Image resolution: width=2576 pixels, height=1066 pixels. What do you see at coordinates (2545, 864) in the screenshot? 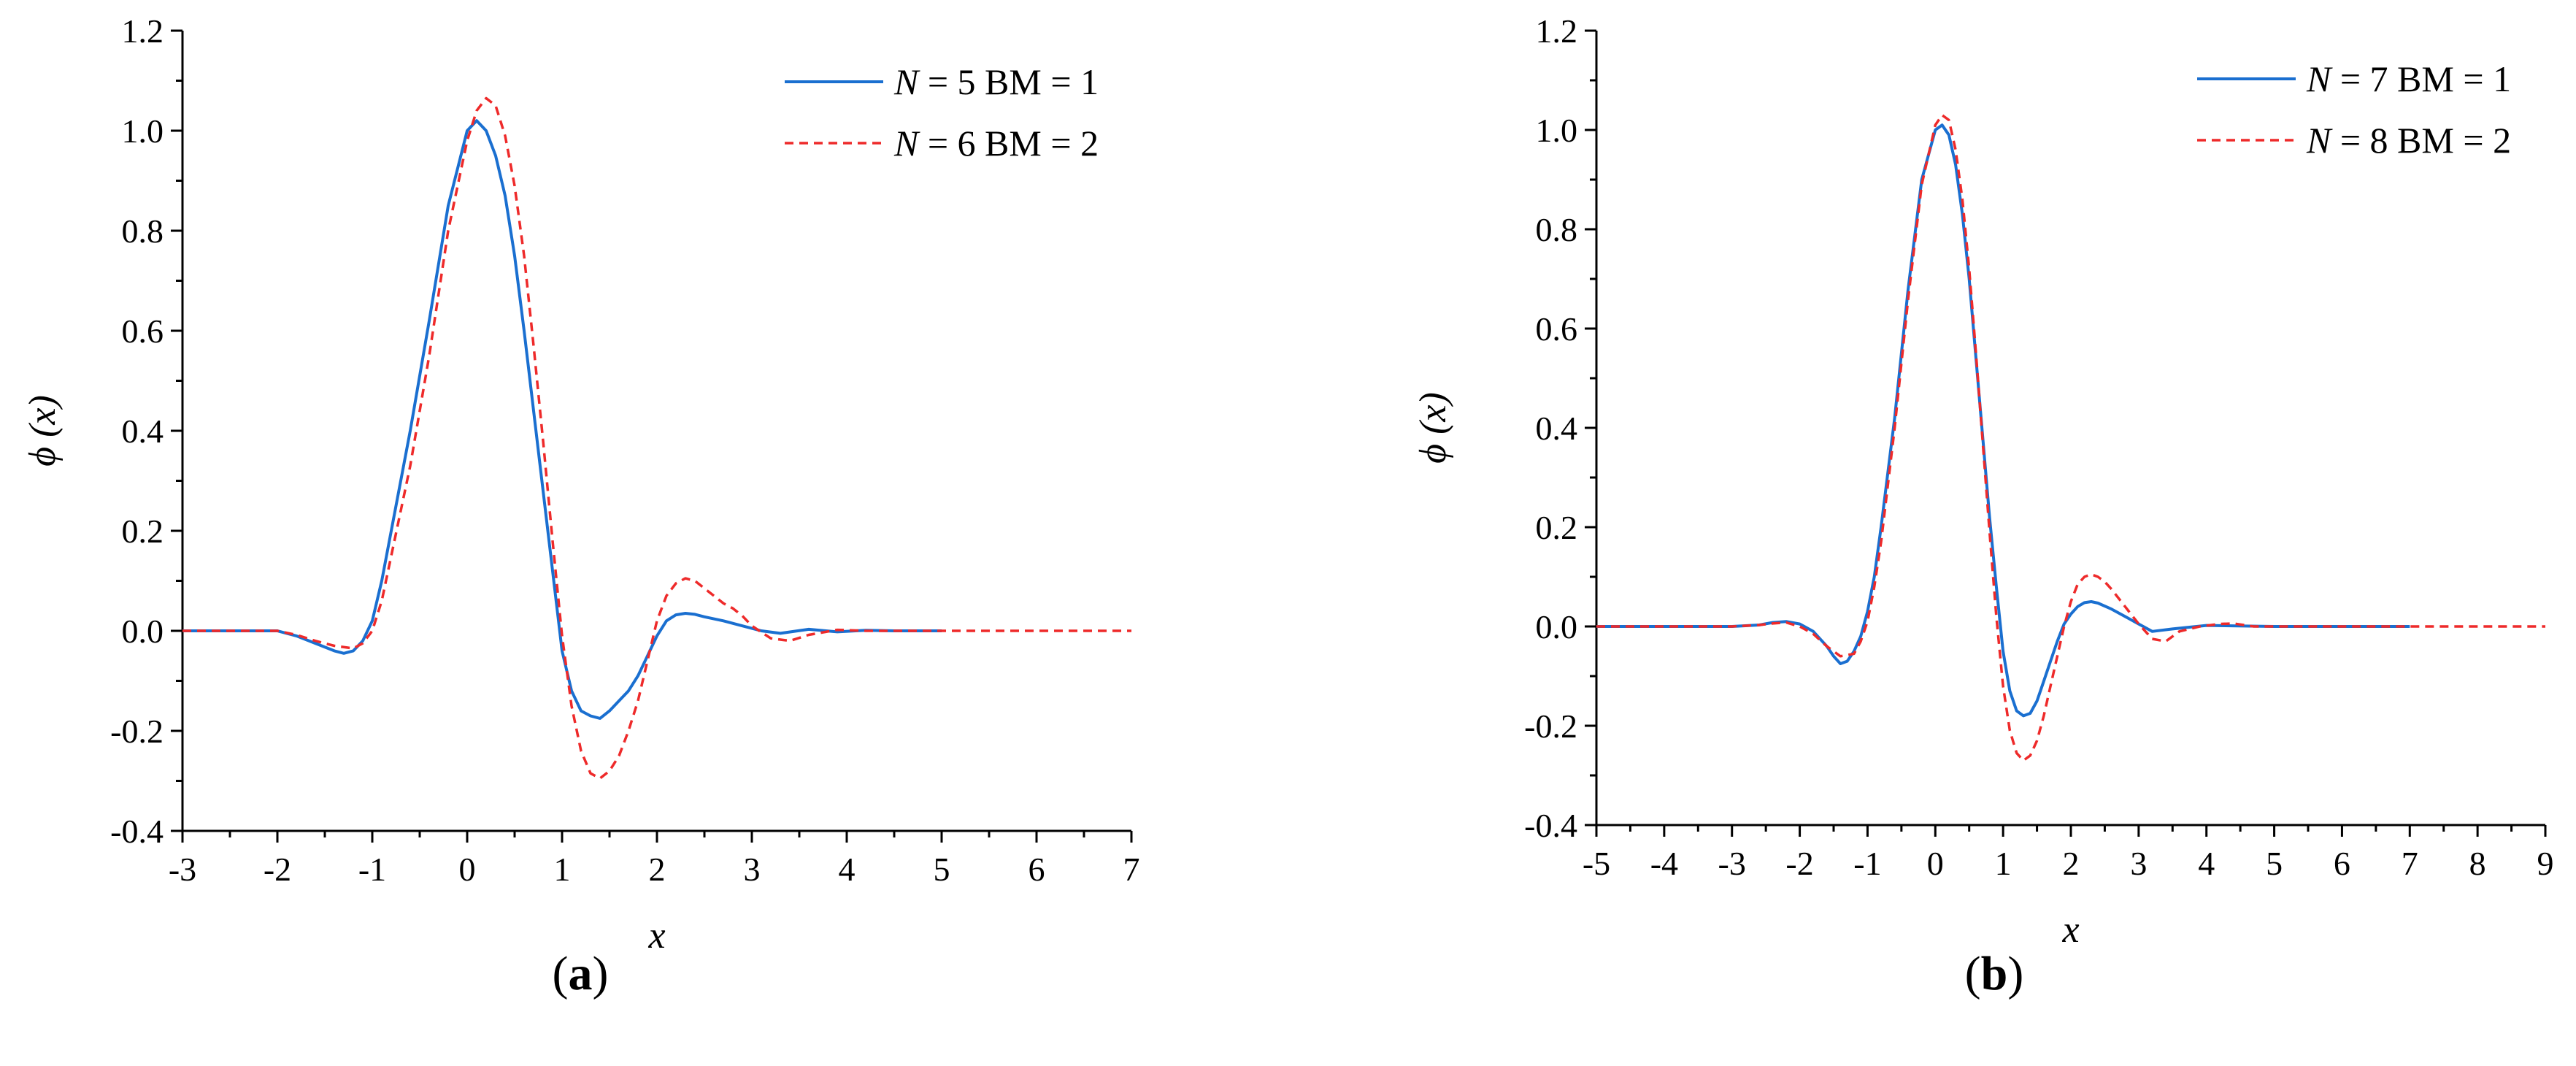
I see `x-tick-label: 9` at bounding box center [2545, 864].